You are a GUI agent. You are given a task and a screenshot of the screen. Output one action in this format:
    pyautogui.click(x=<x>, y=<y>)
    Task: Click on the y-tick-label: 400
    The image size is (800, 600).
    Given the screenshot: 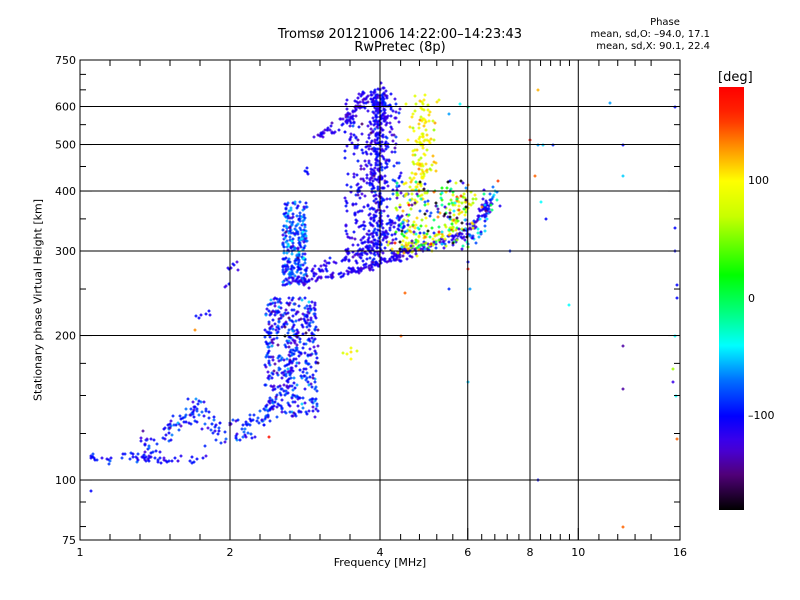 What is the action you would take?
    pyautogui.click(x=65, y=191)
    